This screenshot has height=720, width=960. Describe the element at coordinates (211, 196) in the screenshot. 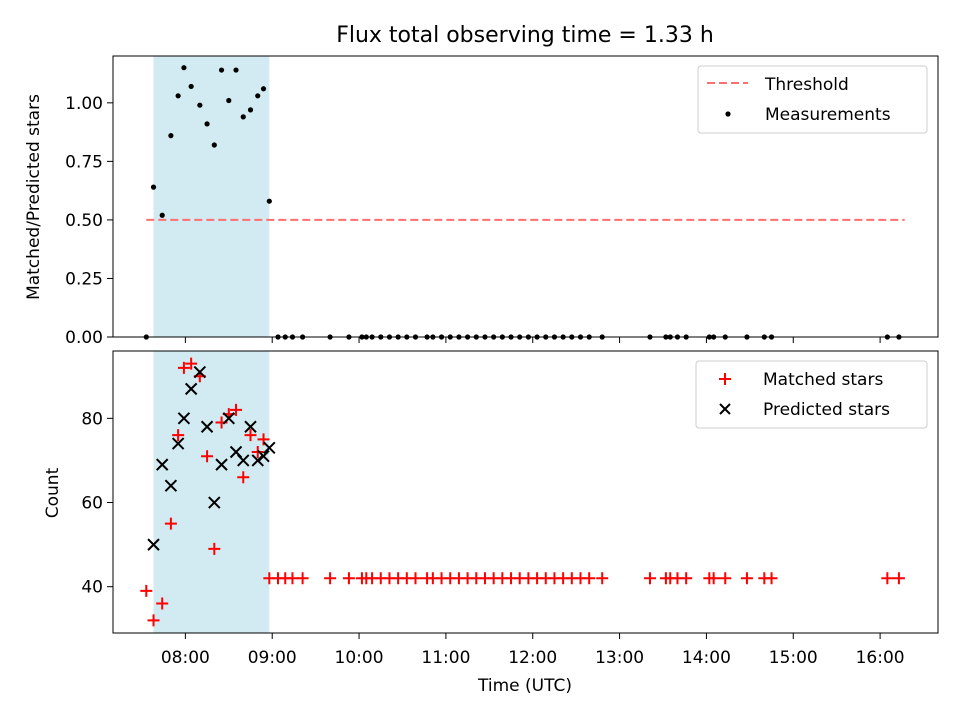

I see `top-shaded-span` at that location.